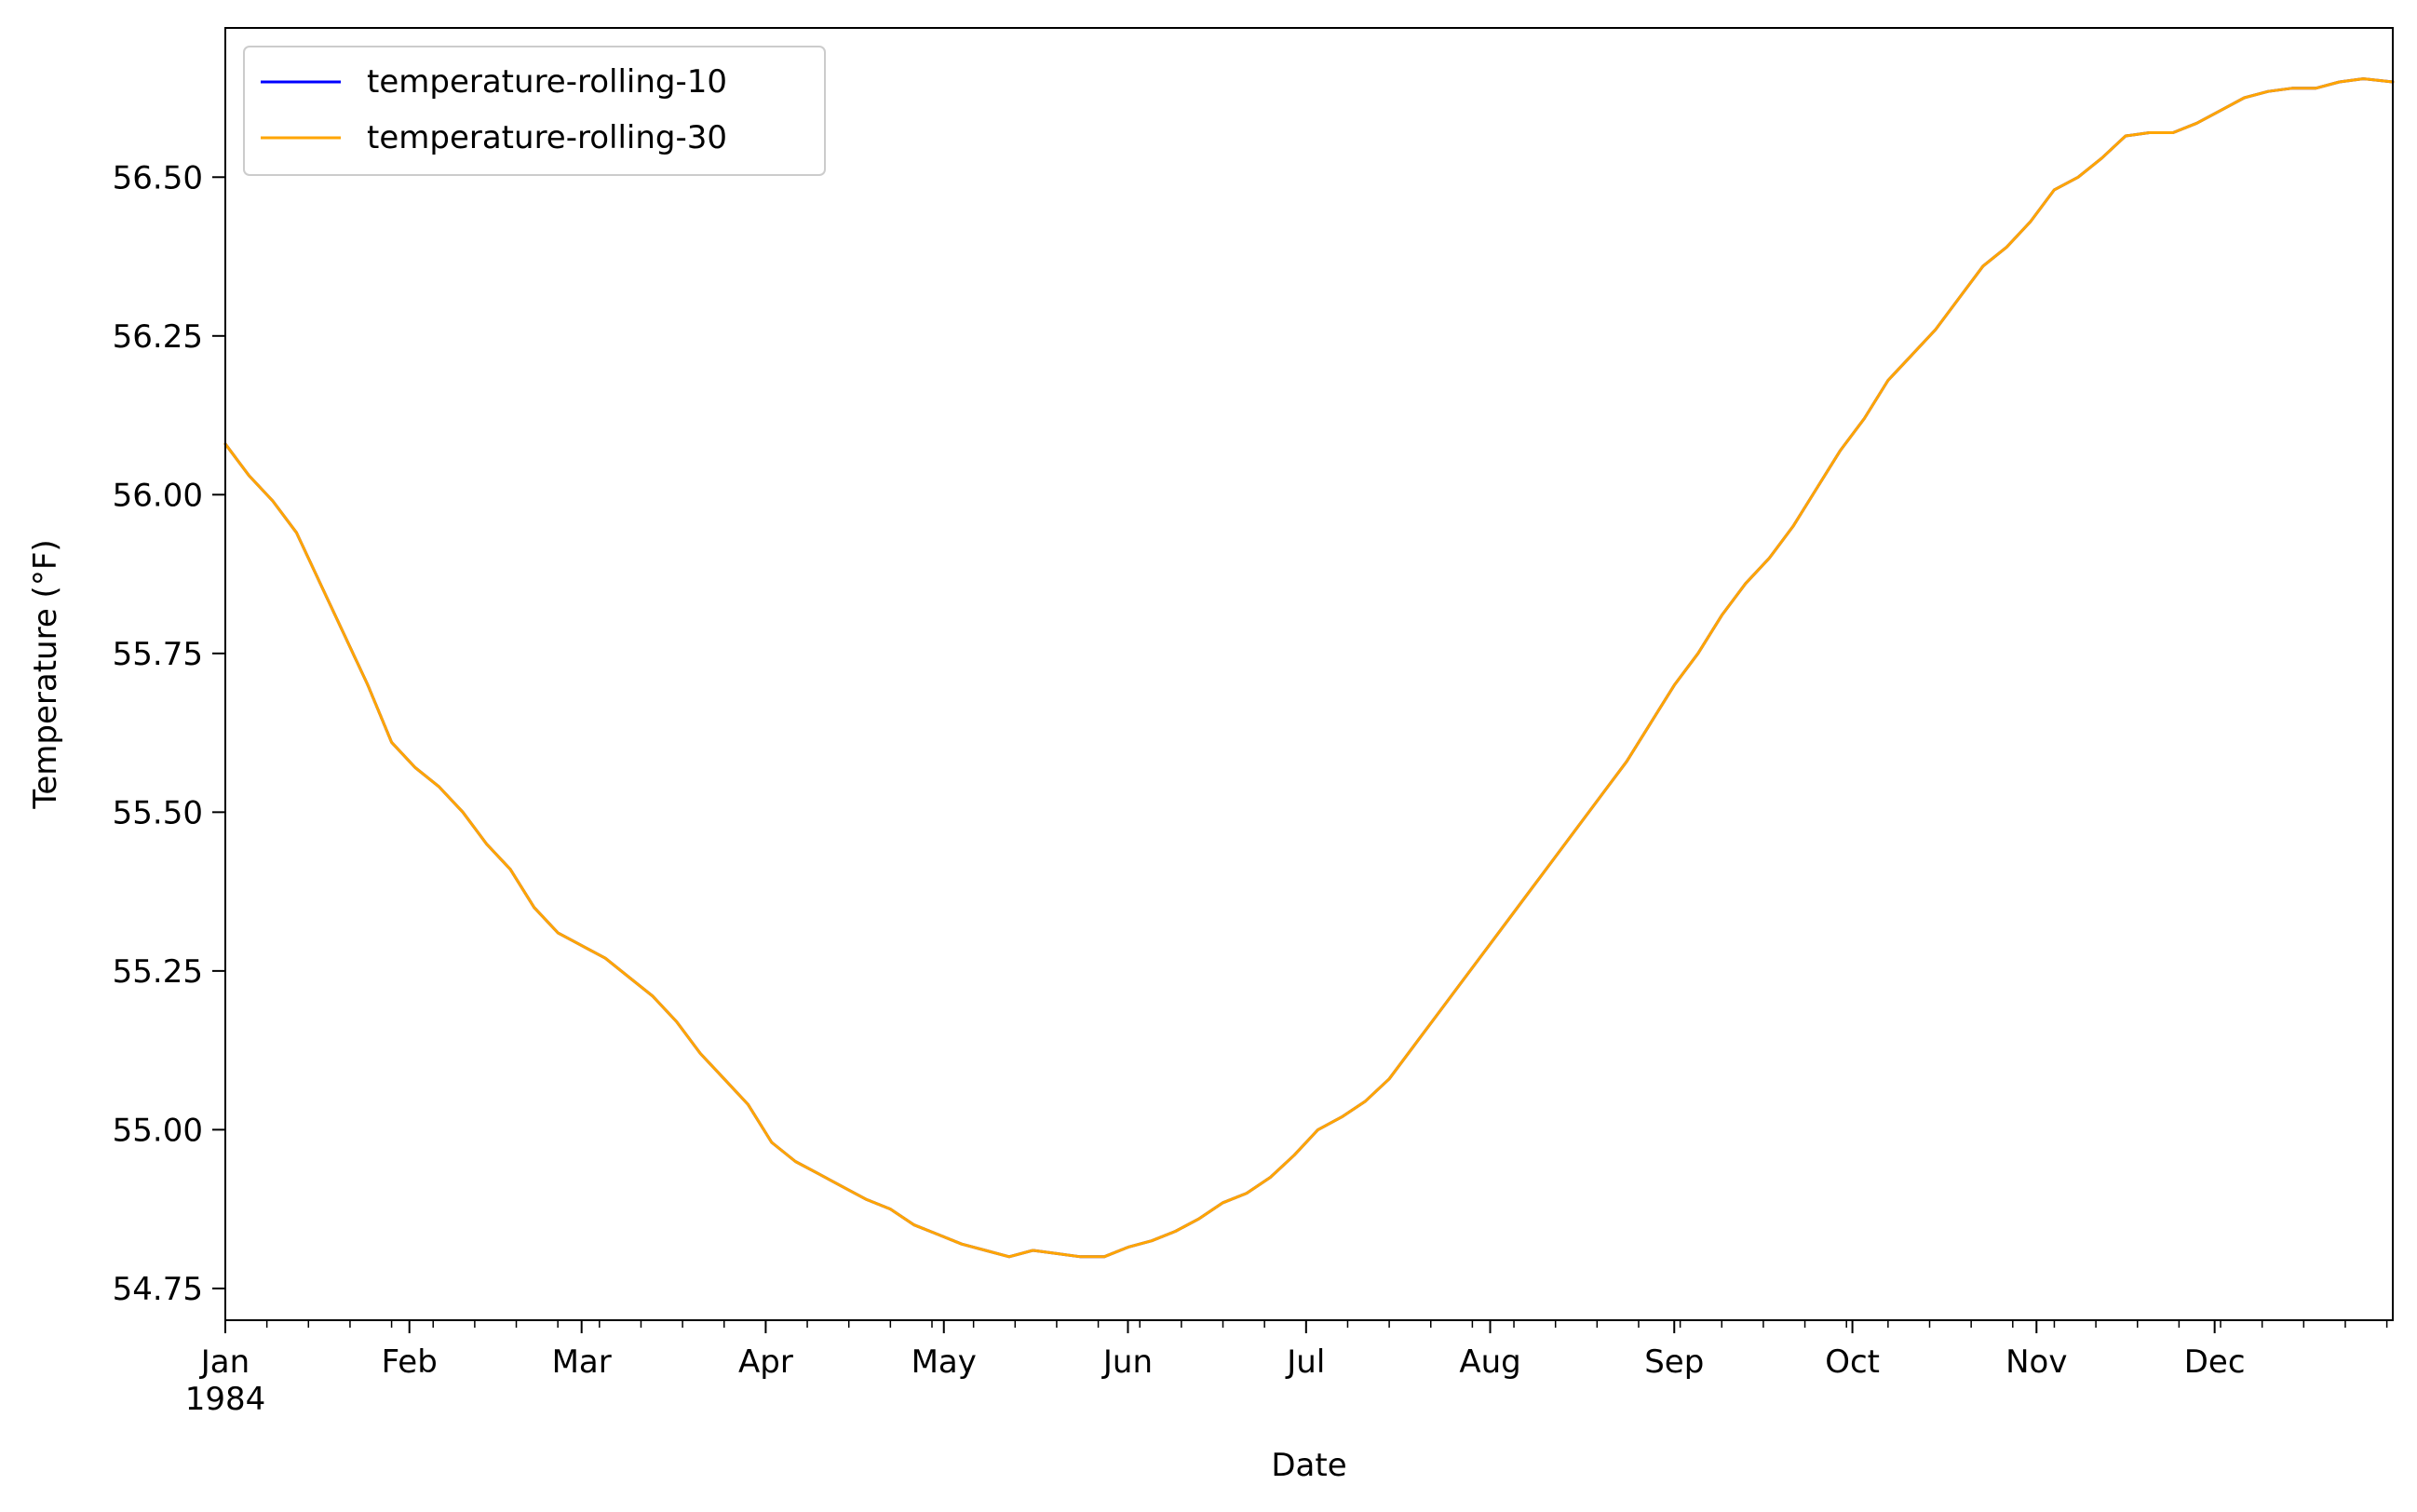  What do you see at coordinates (582, 1362) in the screenshot?
I see `x-tick-label: Mar` at bounding box center [582, 1362].